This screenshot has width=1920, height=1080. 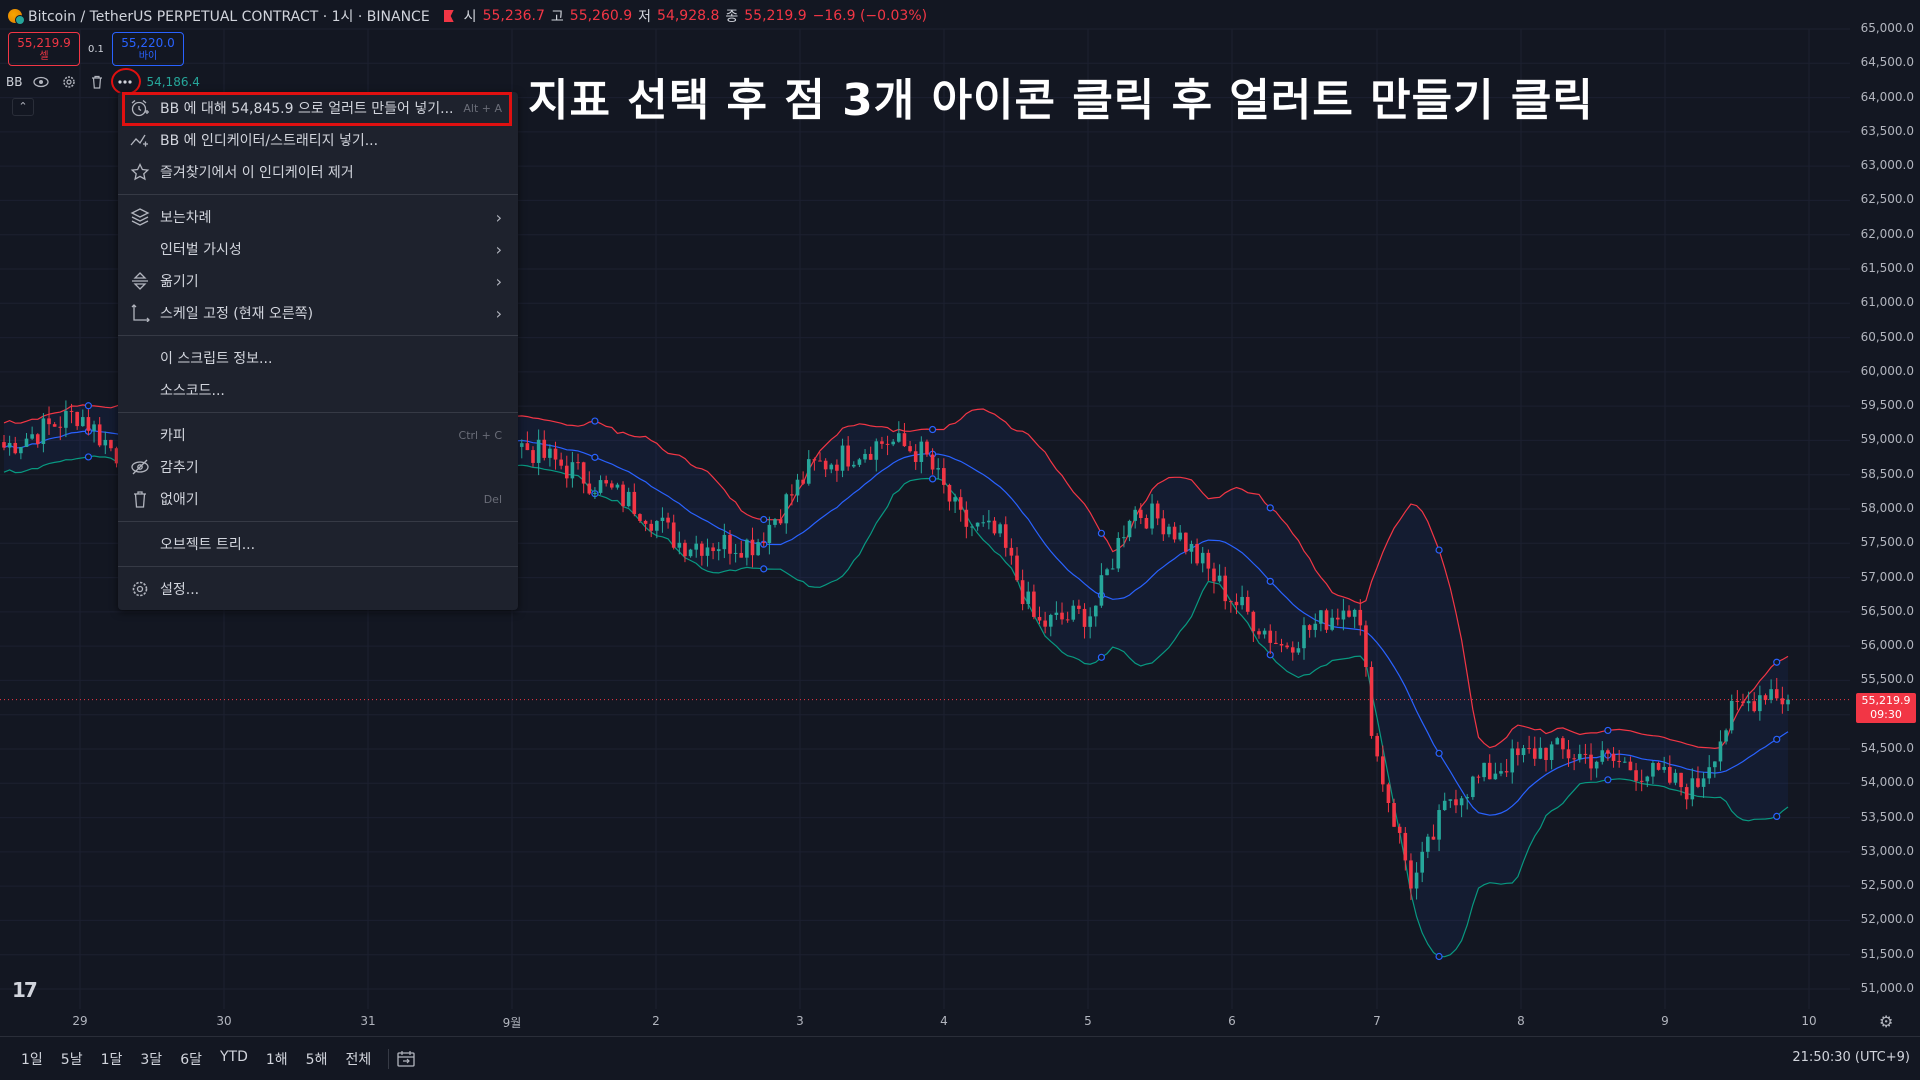 I want to click on buy-button: 55,220.0 바이, so click(x=148, y=49).